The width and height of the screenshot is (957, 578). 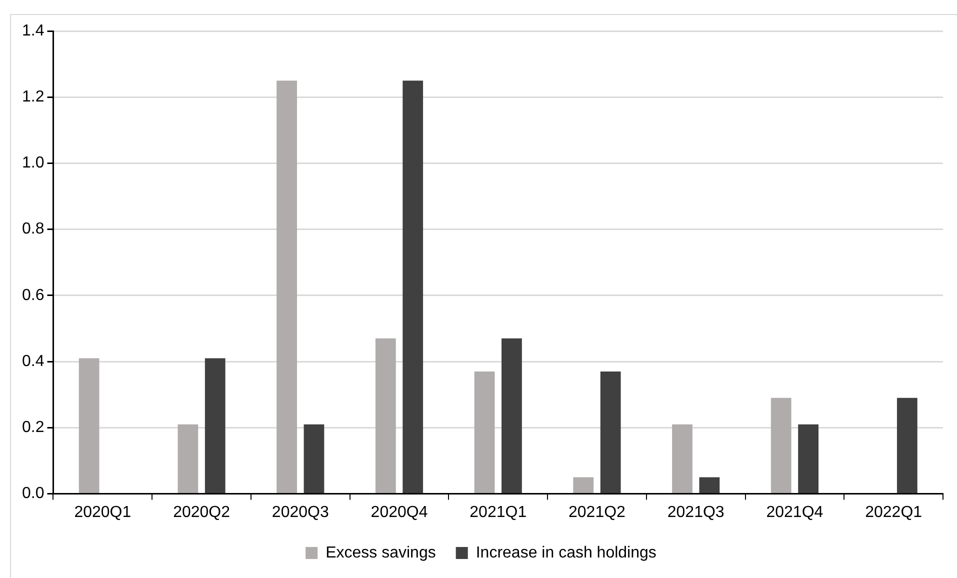 I want to click on x-tick-label: 2020Q3, so click(x=300, y=512).